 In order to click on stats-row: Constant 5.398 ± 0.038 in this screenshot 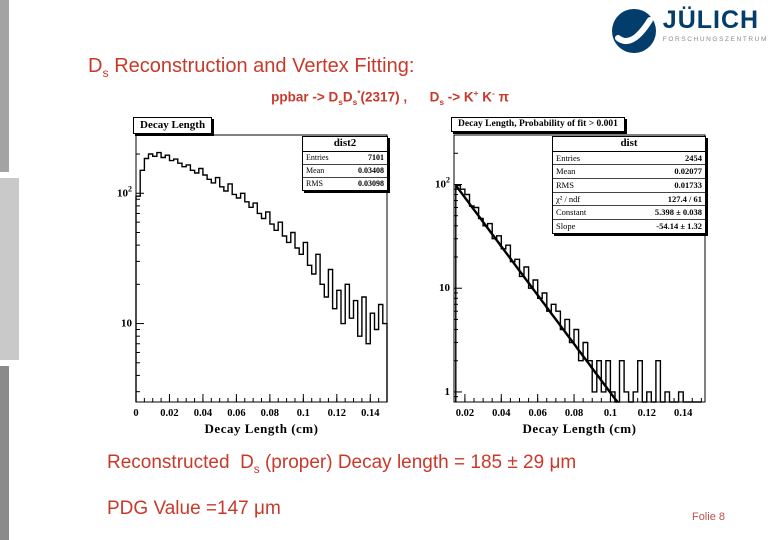, I will do `click(629, 212)`.